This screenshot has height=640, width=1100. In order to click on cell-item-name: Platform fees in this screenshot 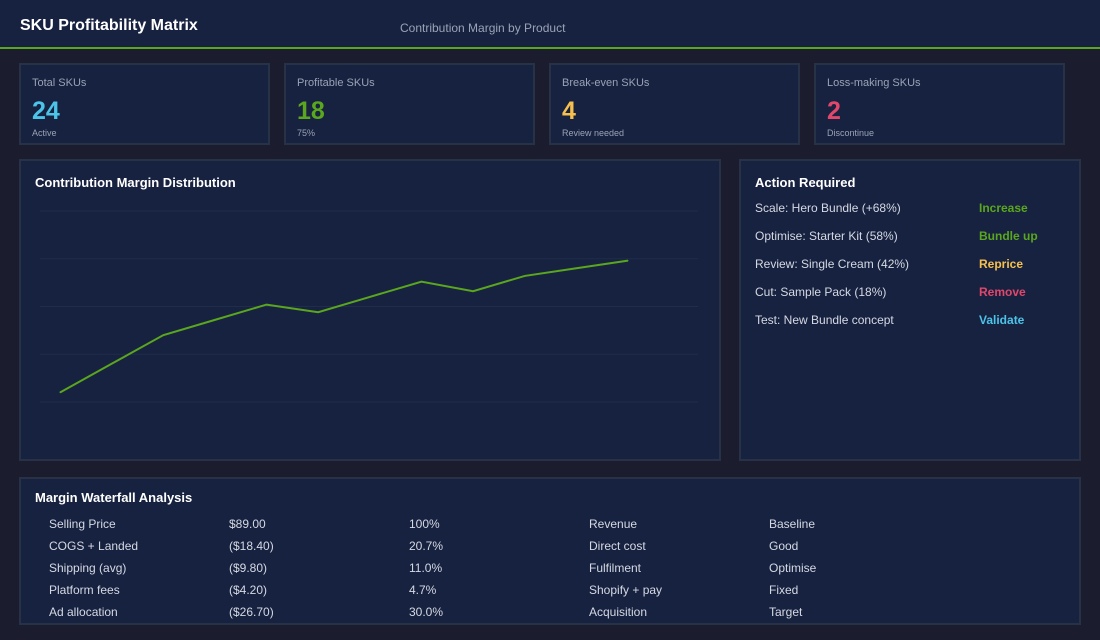, I will do `click(84, 590)`.